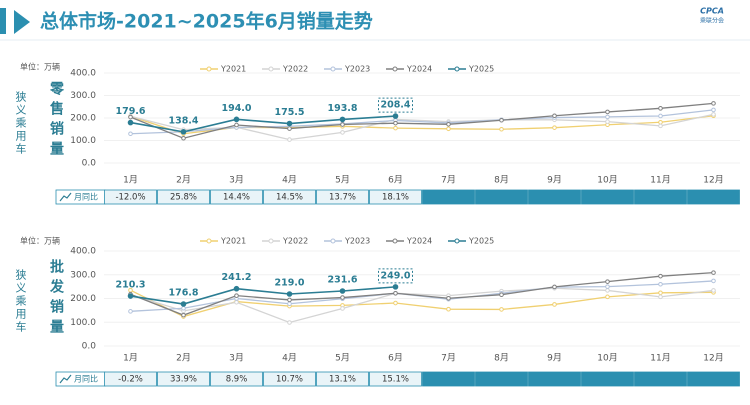 This screenshot has height=405, width=750. I want to click on metric-label: 批发销量, so click(56, 298).